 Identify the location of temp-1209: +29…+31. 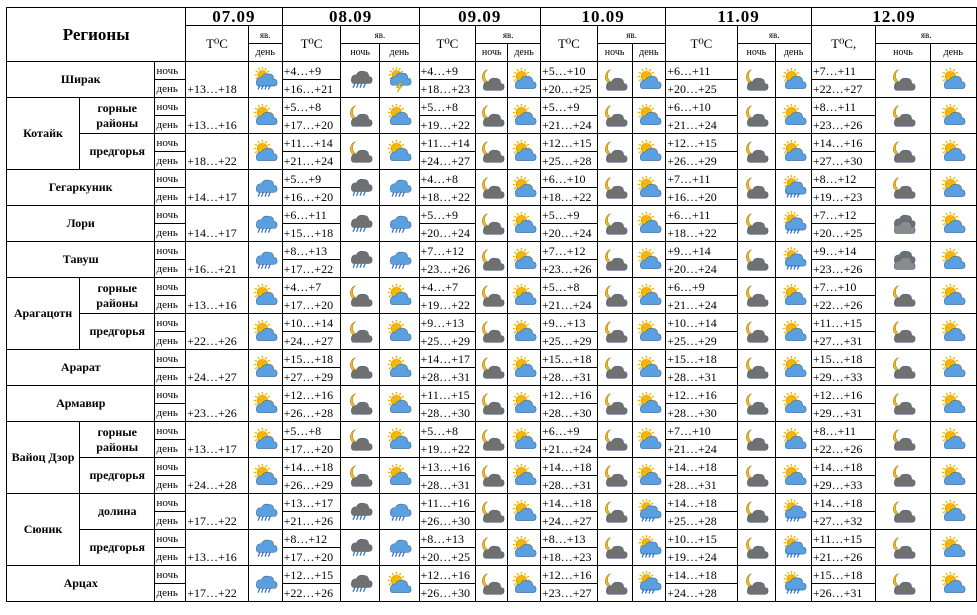
(843, 412).